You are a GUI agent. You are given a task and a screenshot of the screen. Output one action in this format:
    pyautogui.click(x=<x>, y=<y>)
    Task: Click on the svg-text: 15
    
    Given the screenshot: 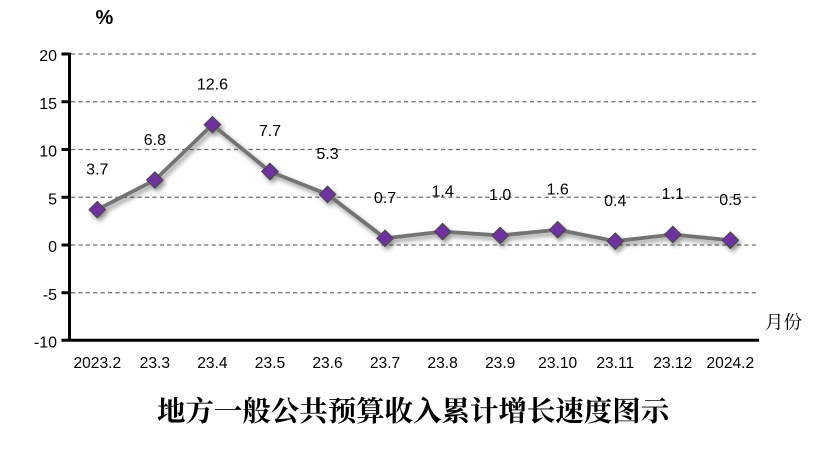 What is the action you would take?
    pyautogui.click(x=48, y=104)
    